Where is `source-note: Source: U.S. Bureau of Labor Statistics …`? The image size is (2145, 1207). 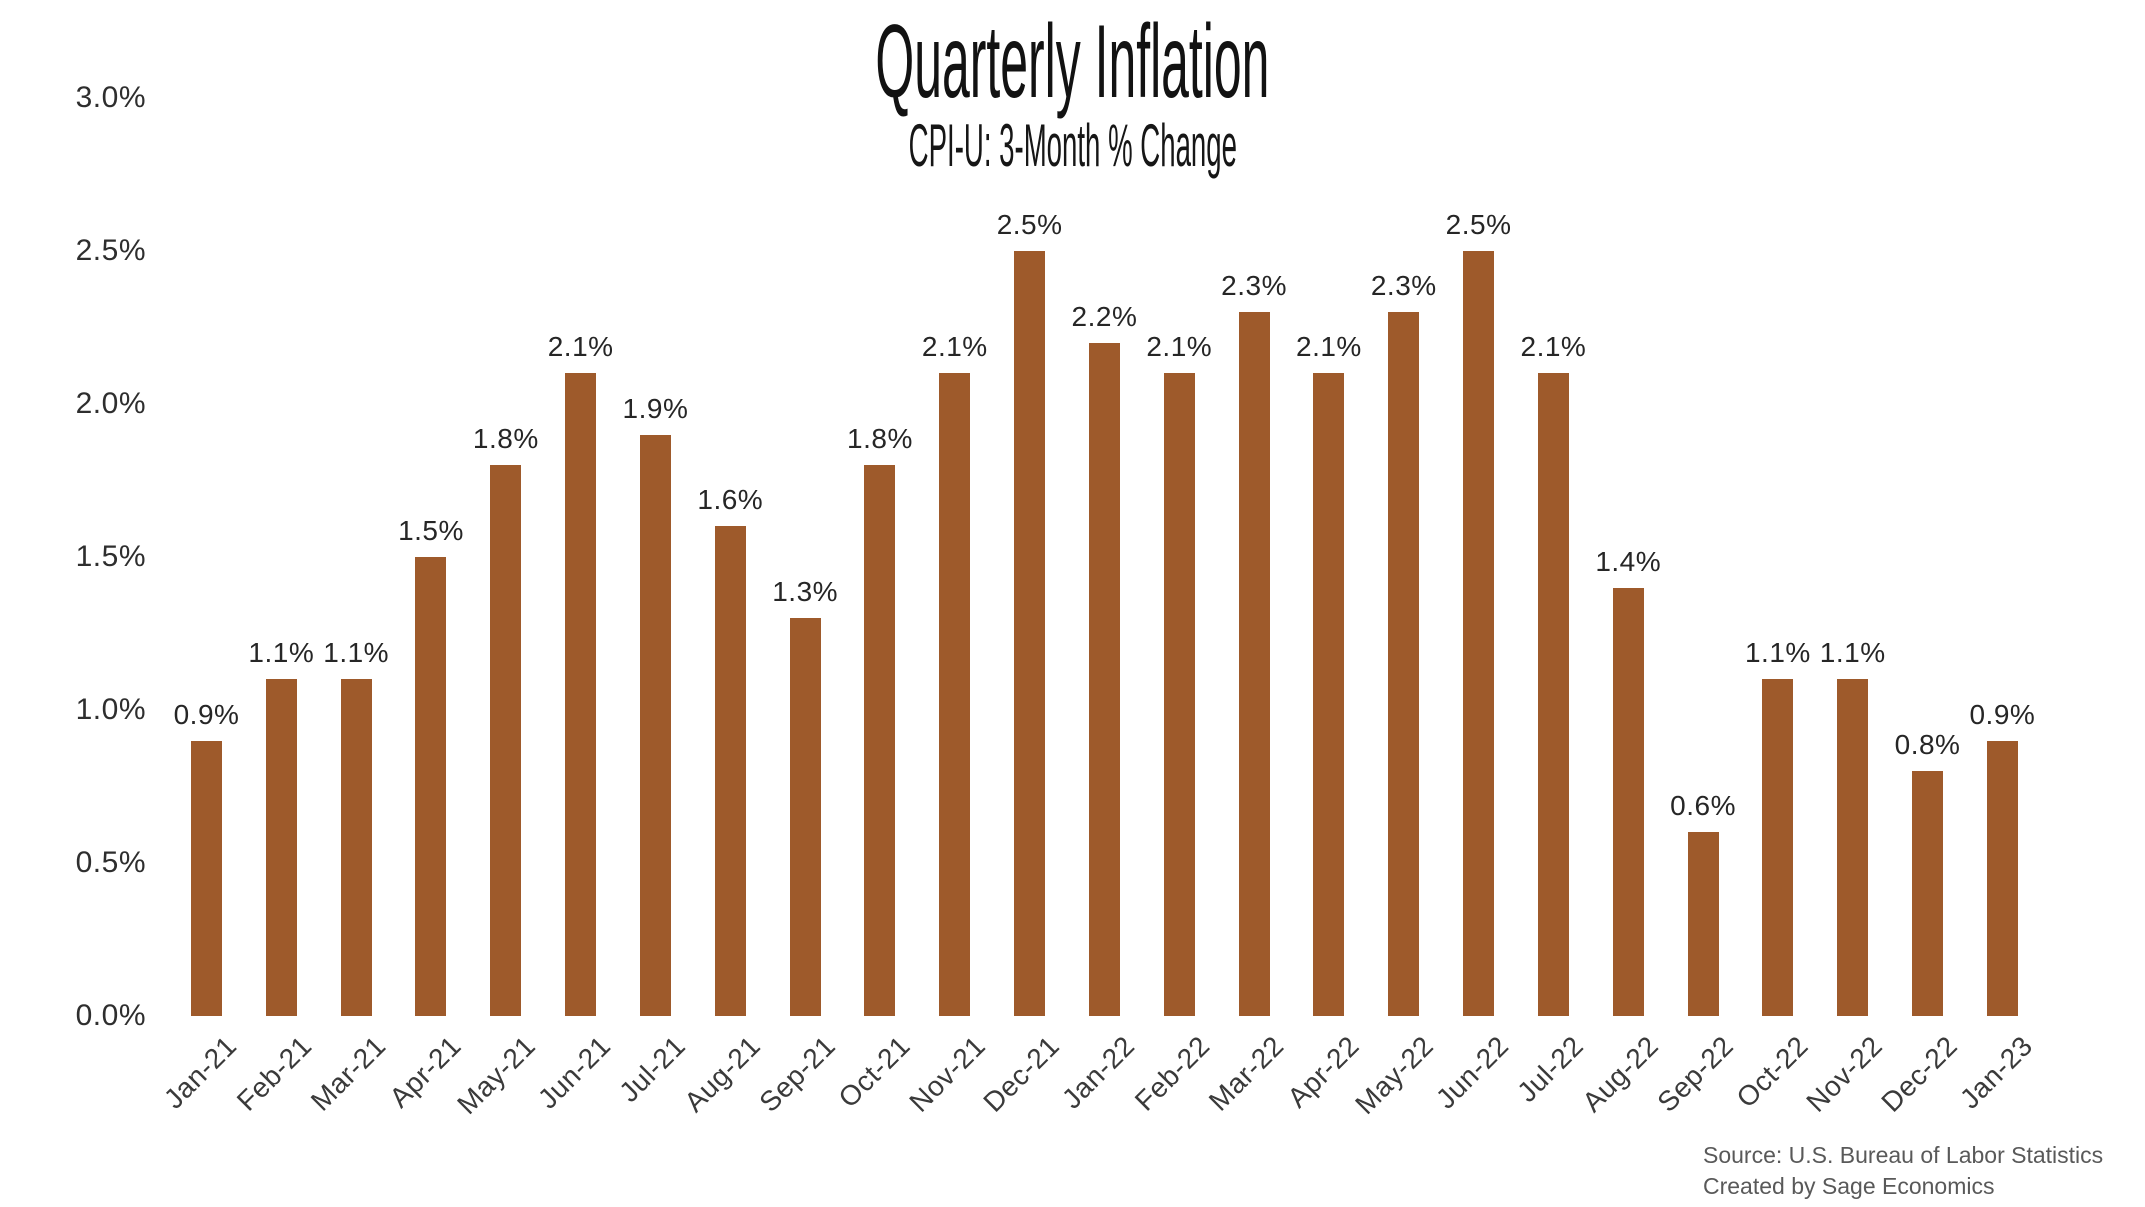 source-note: Source: U.S. Bureau of Labor Statistics … is located at coordinates (1903, 1171).